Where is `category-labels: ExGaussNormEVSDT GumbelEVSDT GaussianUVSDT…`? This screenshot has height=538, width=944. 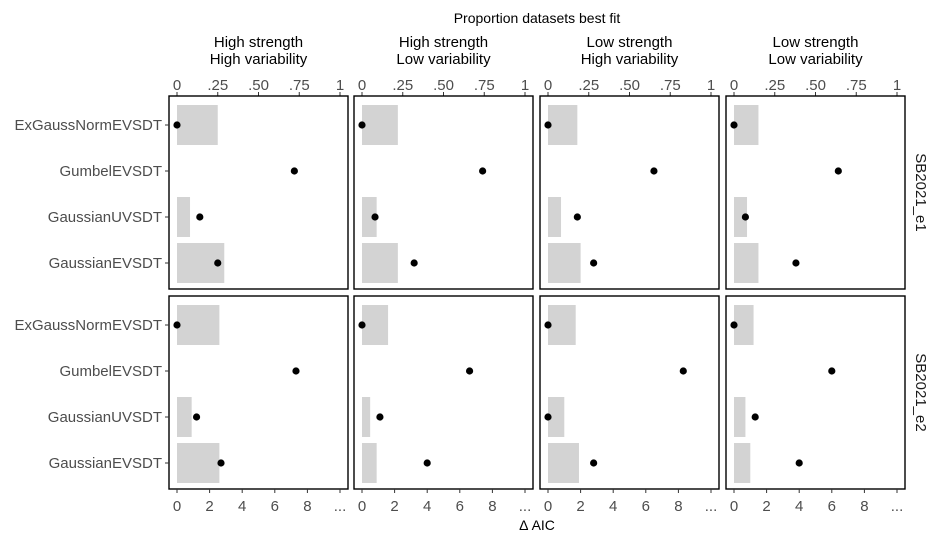
category-labels: ExGaussNormEVSDT GumbelEVSDT GaussianUVSDT… is located at coordinates (91, 294).